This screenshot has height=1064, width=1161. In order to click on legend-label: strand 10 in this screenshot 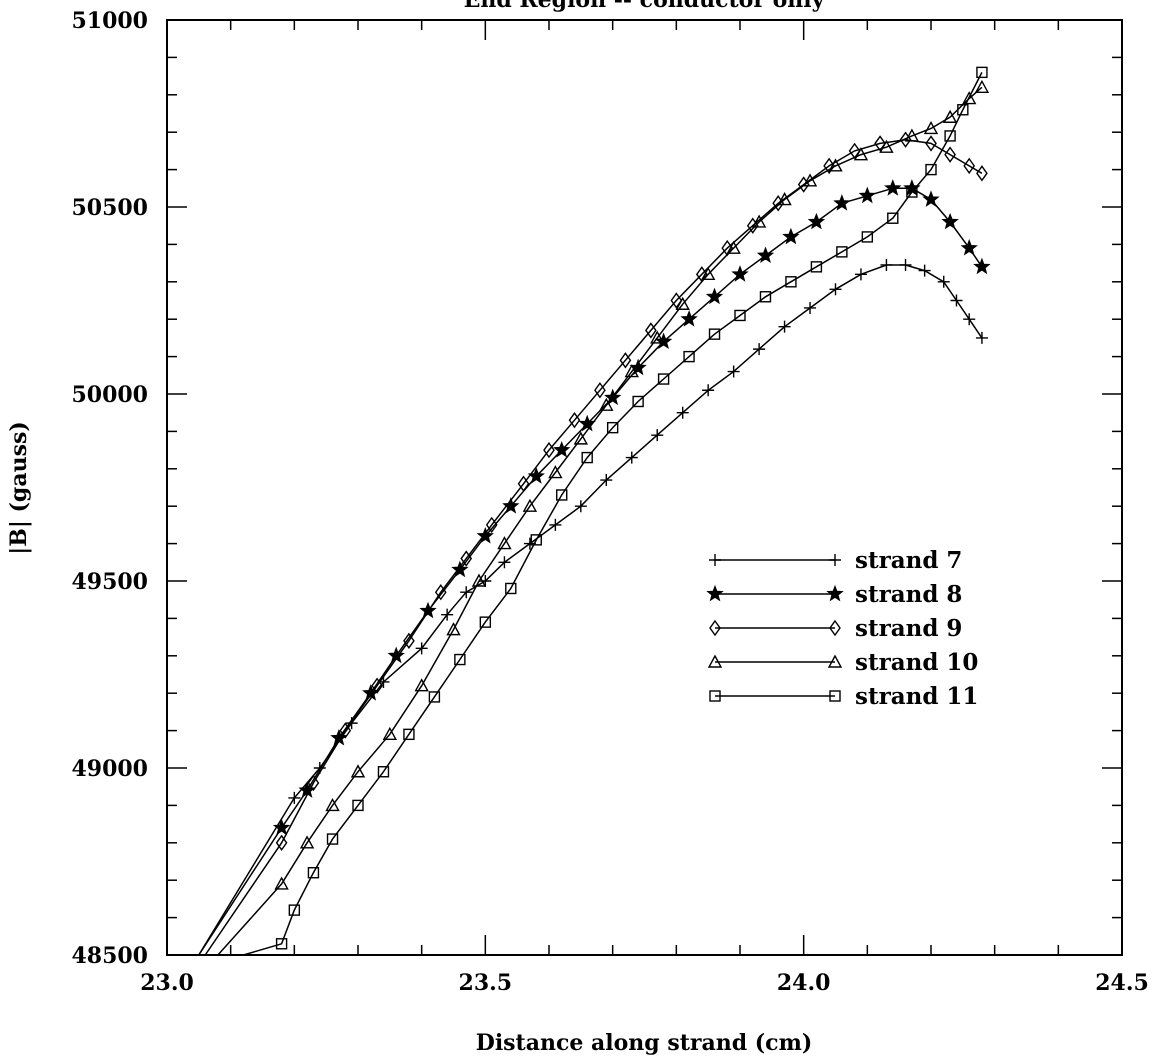, I will do `click(916, 662)`.